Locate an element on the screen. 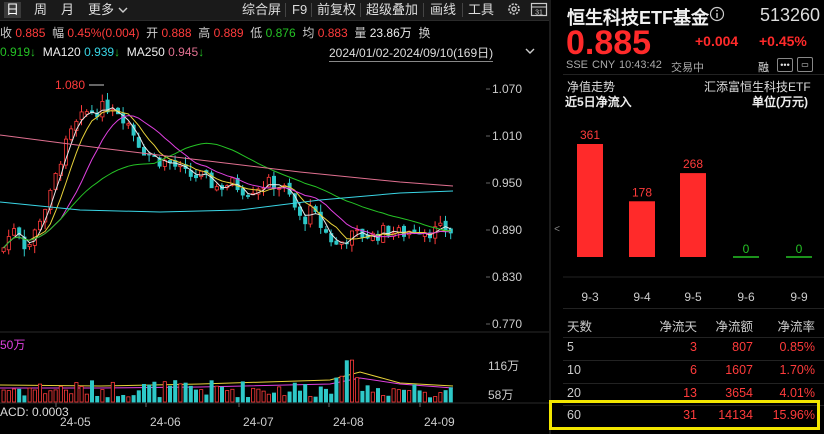 The height and width of the screenshot is (434, 824). moving-average-line is located at coordinates (227, 195).